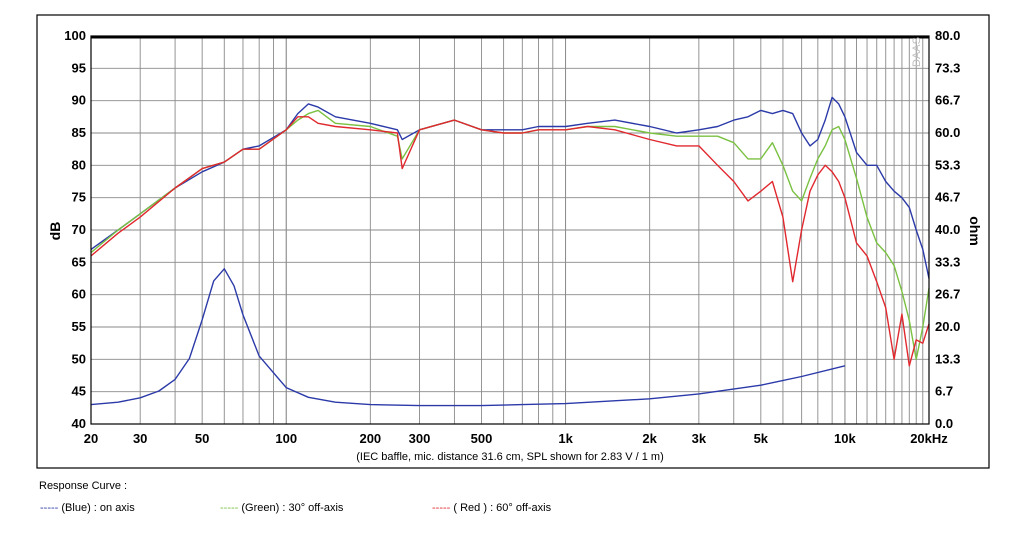 The width and height of the screenshot is (1024, 559). What do you see at coordinates (79, 294) in the screenshot?
I see `y-tick-label: 60` at bounding box center [79, 294].